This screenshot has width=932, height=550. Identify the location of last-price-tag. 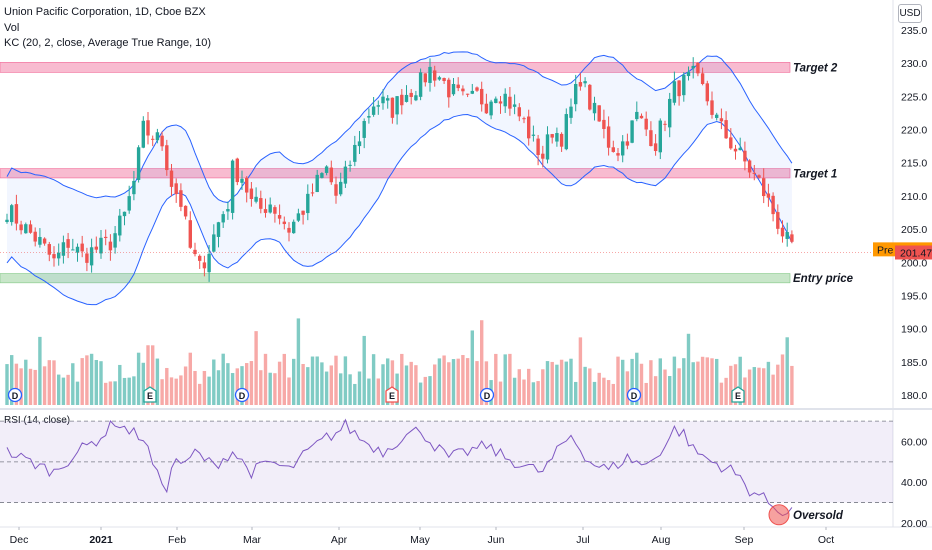
(913, 252).